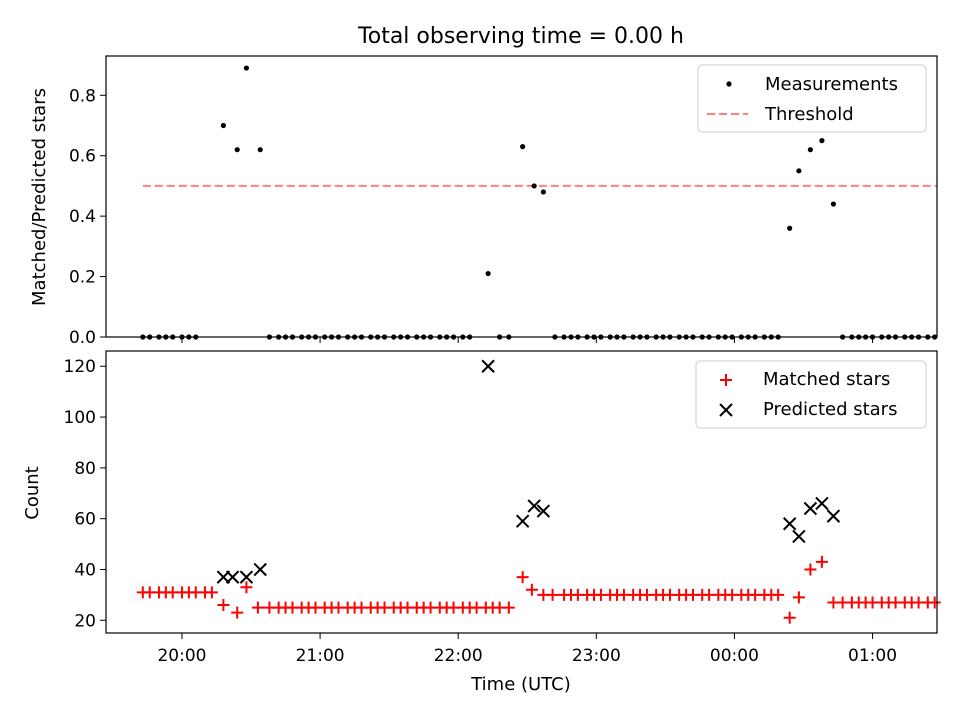 The width and height of the screenshot is (960, 720). What do you see at coordinates (826, 379) in the screenshot?
I see `legend-matched-label: Matched stars` at bounding box center [826, 379].